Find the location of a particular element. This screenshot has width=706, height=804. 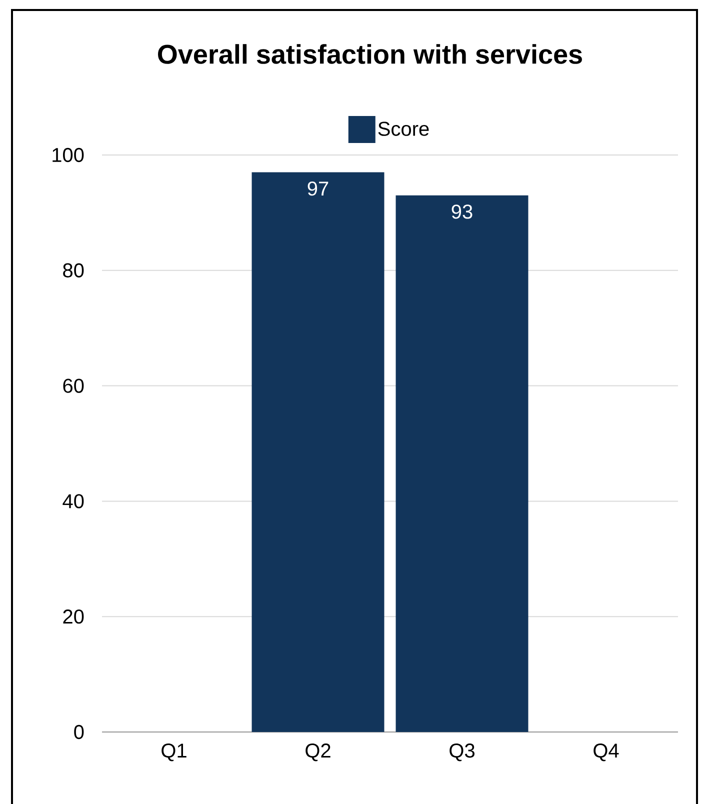

y-tick-label: 0 is located at coordinates (79, 732).